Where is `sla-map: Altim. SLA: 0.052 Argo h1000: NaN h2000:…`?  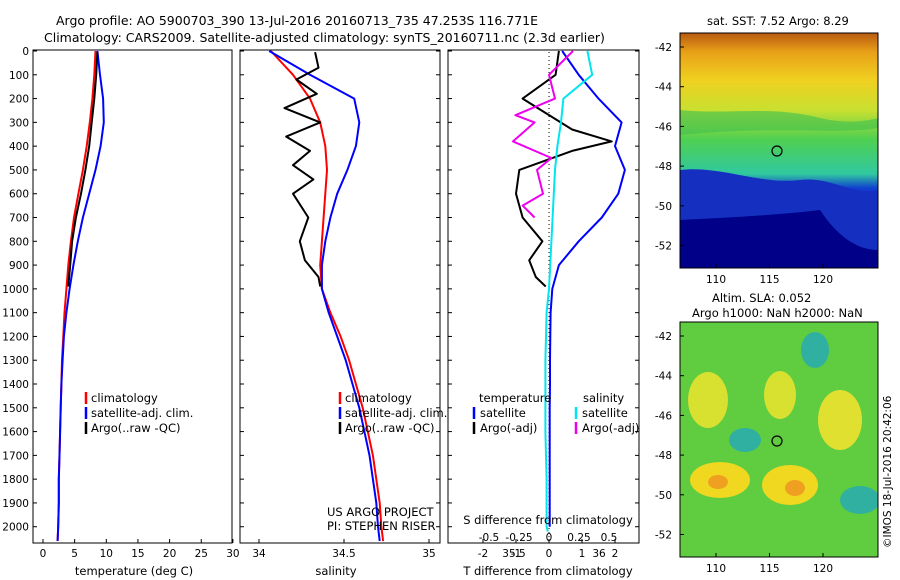 sla-map: Altim. SLA: 0.052 Argo h1000: NaN h2000:… is located at coordinates (767, 433).